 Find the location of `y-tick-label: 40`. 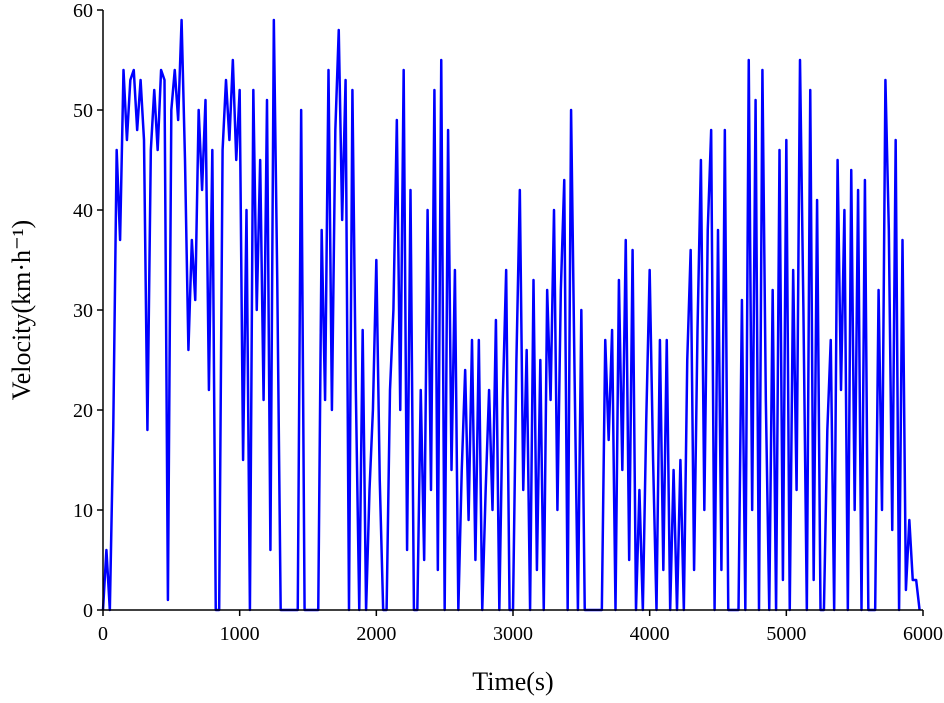

y-tick-label: 40 is located at coordinates (83, 211).